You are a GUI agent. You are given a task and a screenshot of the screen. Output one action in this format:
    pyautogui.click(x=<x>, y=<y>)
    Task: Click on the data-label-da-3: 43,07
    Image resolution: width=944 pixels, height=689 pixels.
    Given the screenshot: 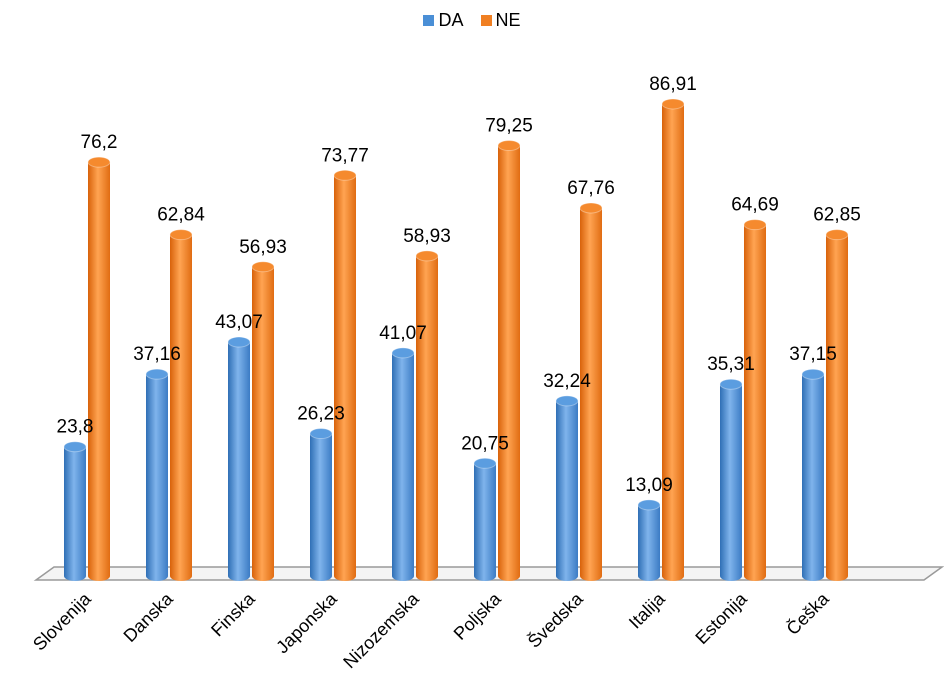 What is the action you would take?
    pyautogui.click(x=239, y=322)
    